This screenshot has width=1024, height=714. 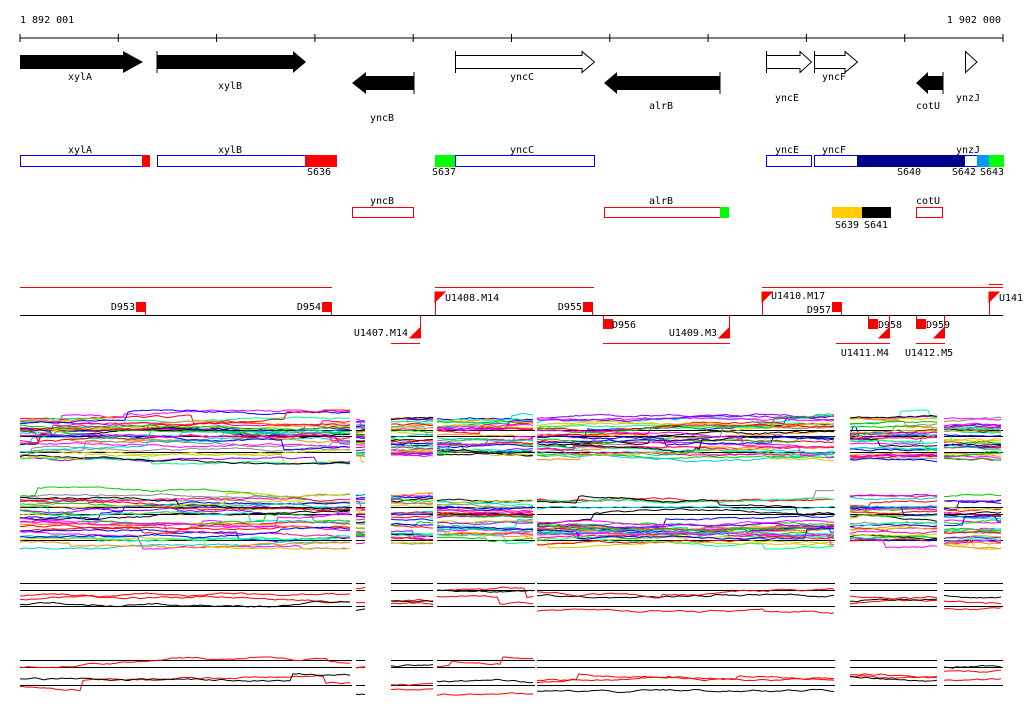 What do you see at coordinates (873, 324) in the screenshot?
I see `feature-D958` at bounding box center [873, 324].